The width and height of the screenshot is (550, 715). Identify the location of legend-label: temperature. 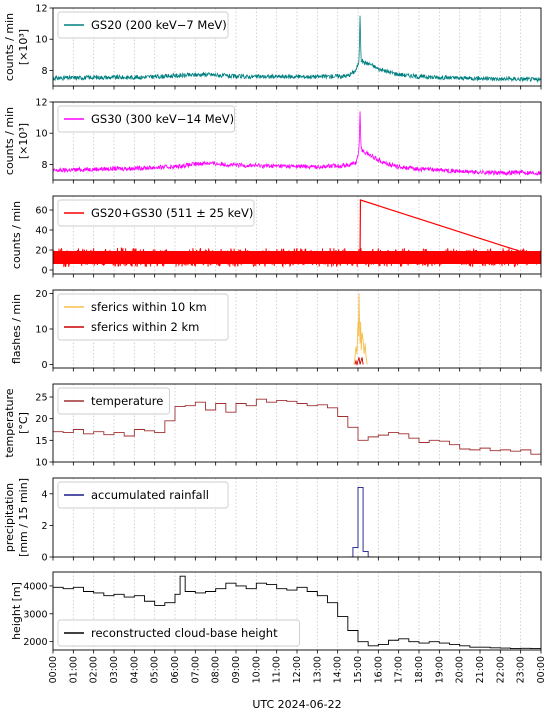
(127, 401).